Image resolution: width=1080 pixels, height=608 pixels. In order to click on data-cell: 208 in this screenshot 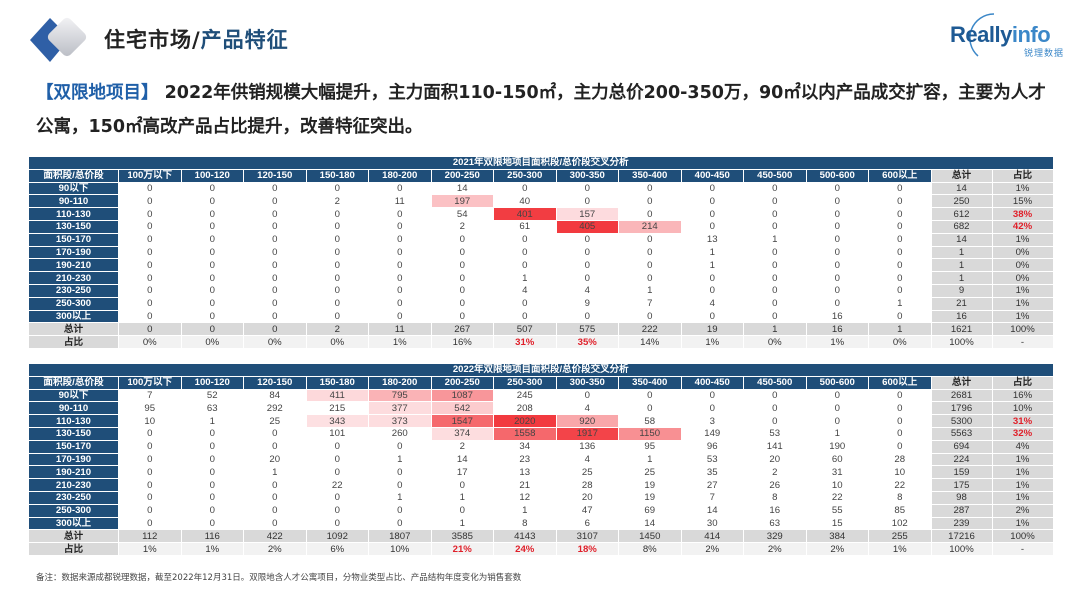, I will do `click(524, 408)`.